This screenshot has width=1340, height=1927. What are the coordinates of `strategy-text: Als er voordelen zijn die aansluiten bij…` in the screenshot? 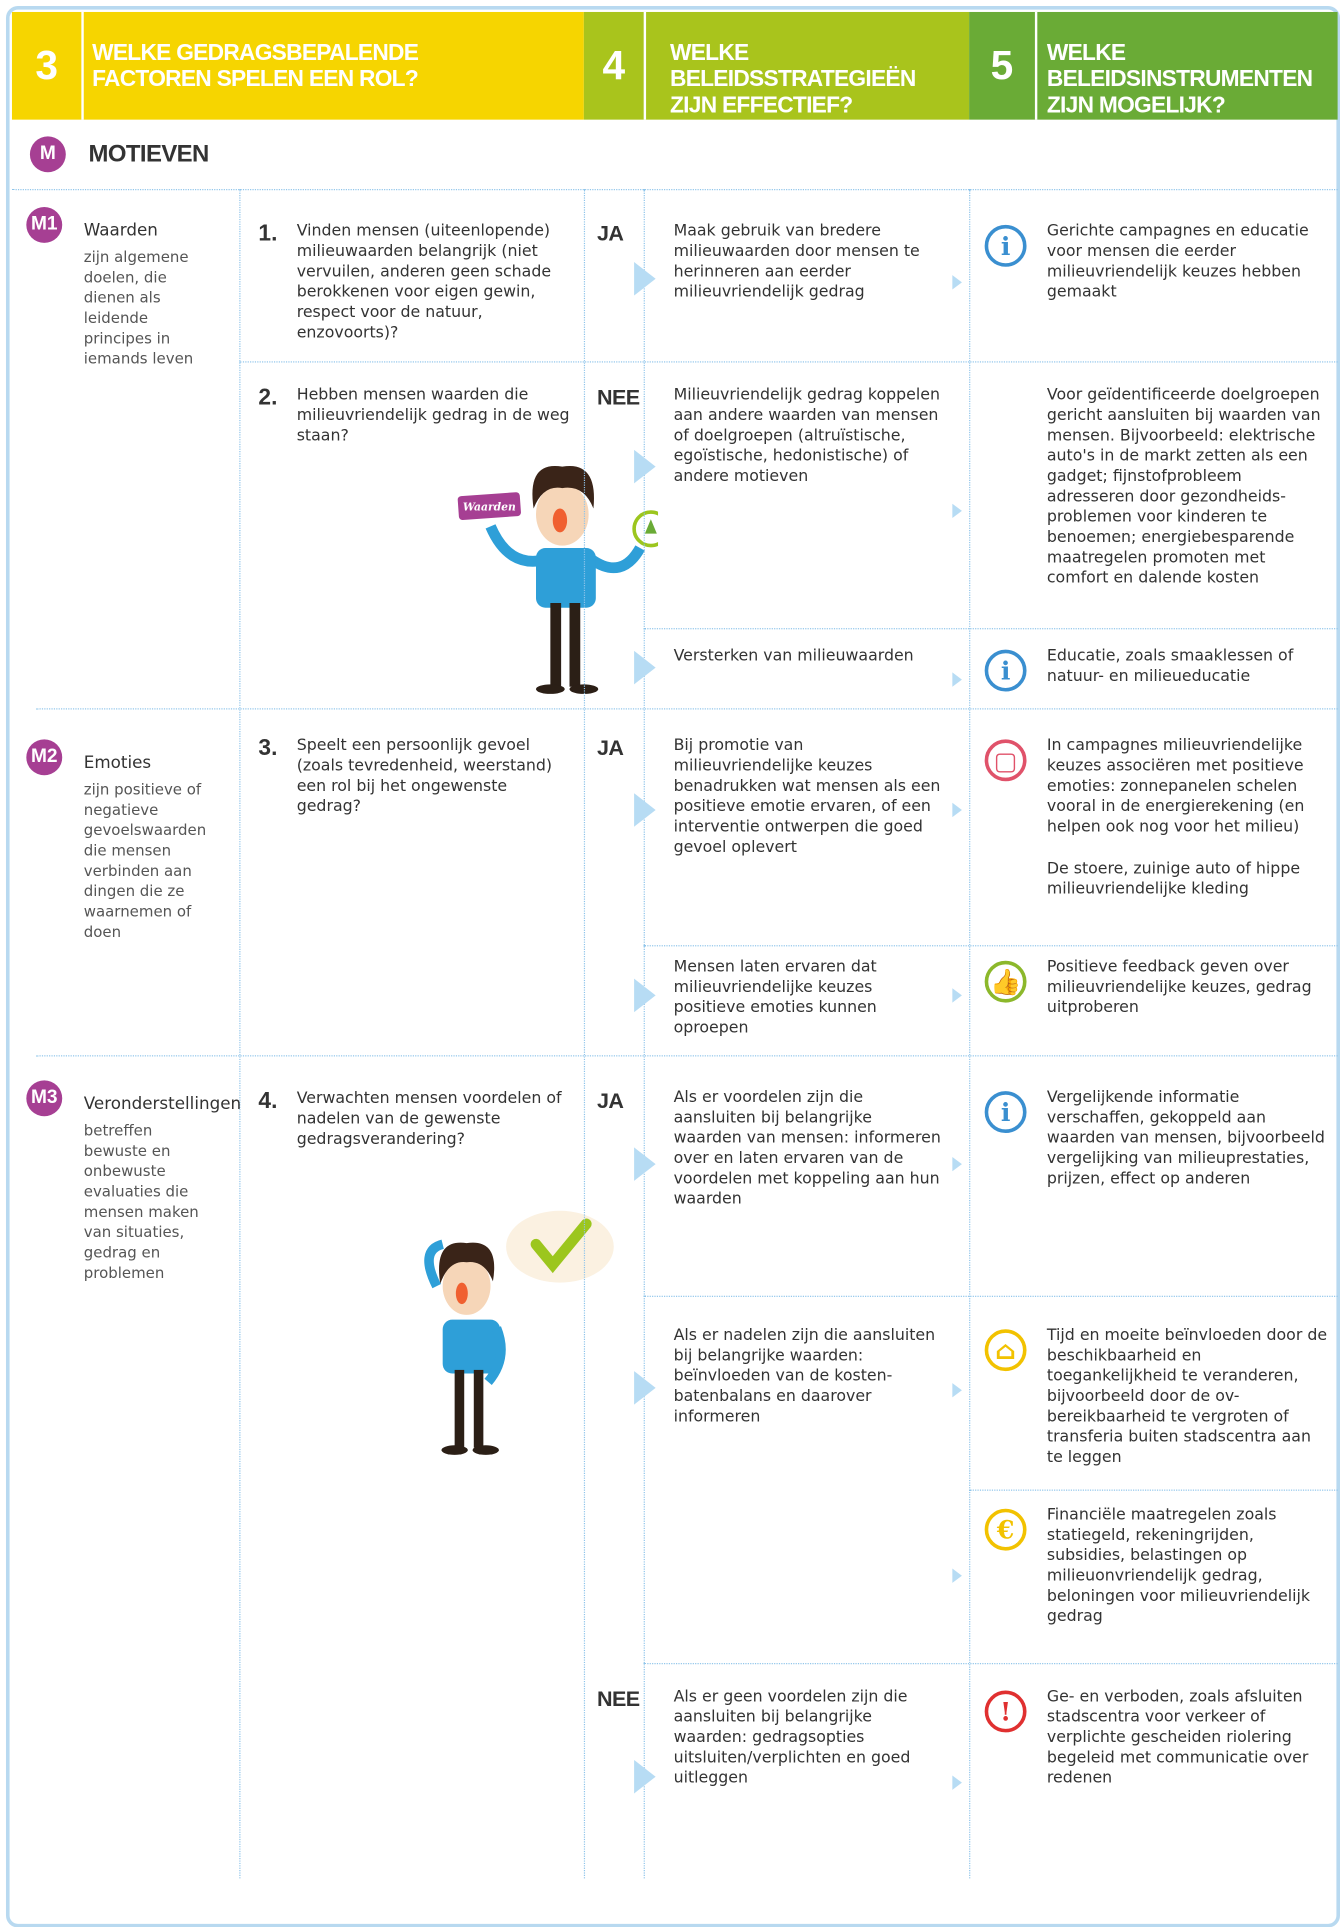 It's located at (807, 1148).